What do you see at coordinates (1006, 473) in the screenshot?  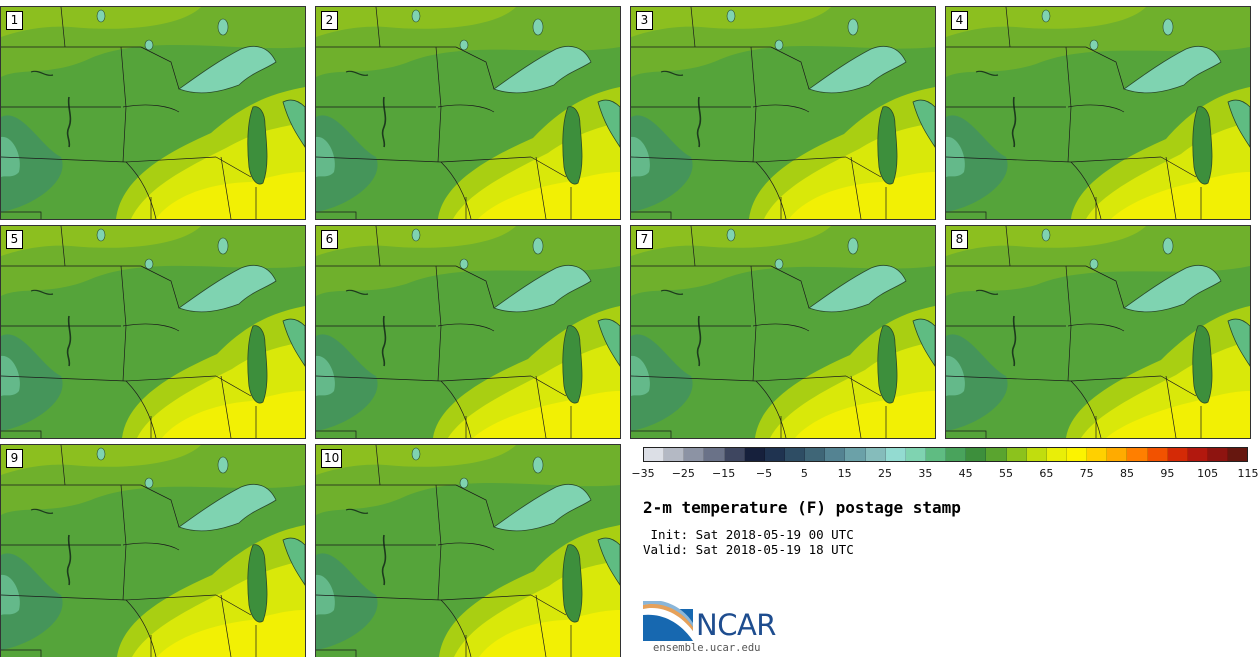 I see `colorbar-tick-label: 55` at bounding box center [1006, 473].